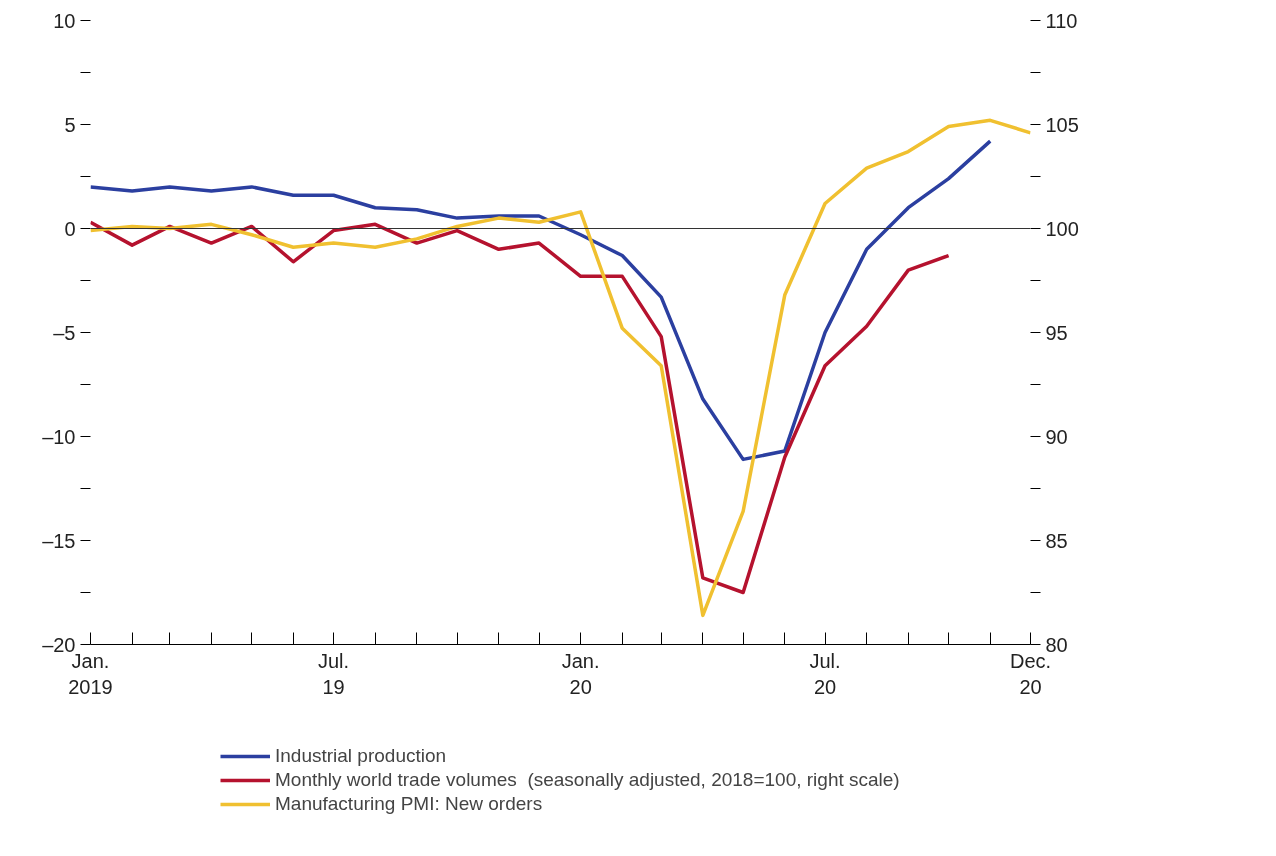  What do you see at coordinates (59, 540) in the screenshot?
I see `y-tick-label: –15` at bounding box center [59, 540].